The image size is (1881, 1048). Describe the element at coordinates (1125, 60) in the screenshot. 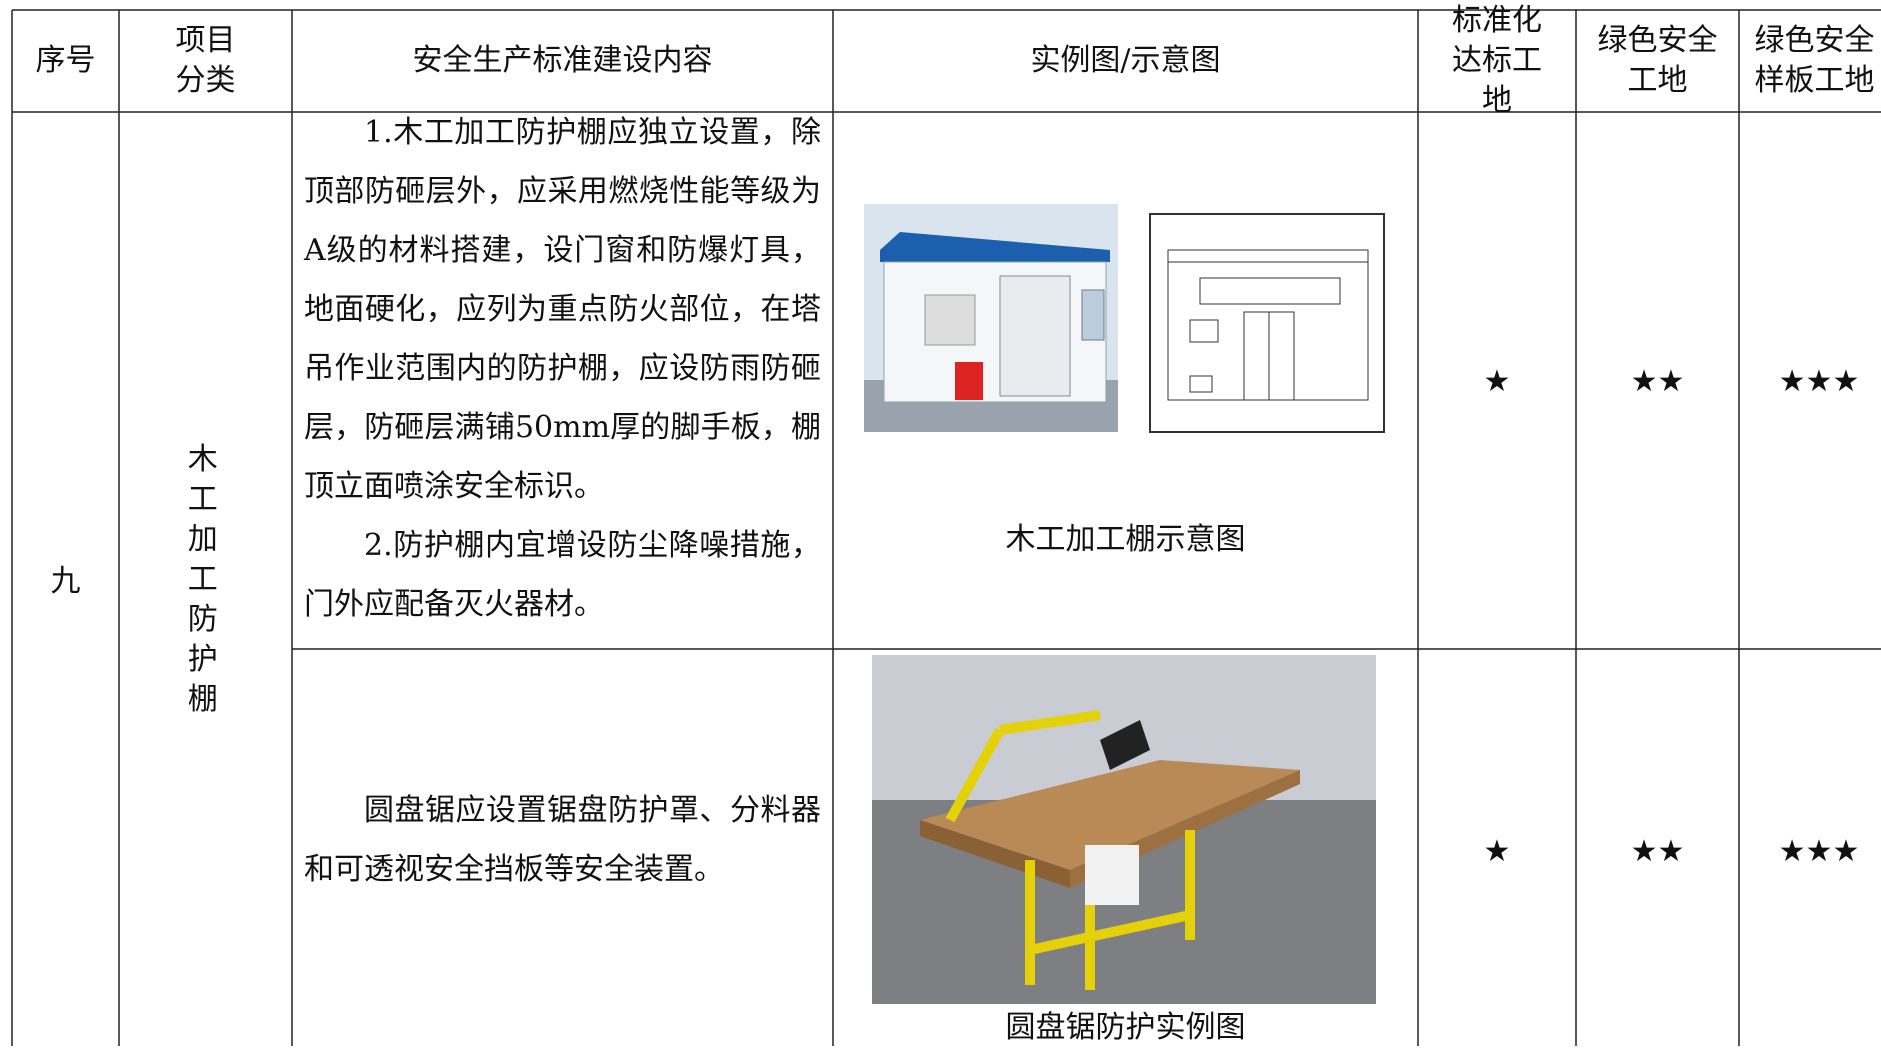

I see `header-cell: 实例图/示意图` at that location.